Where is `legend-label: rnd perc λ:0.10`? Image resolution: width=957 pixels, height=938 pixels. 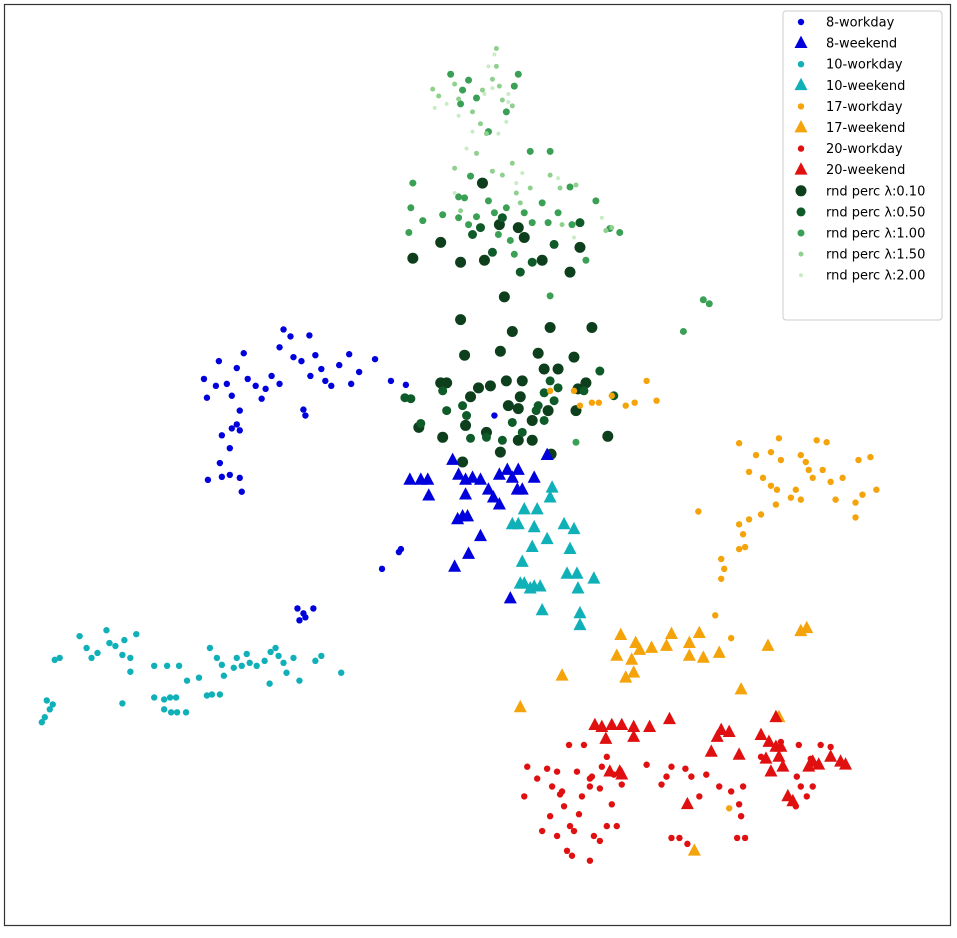
legend-label: rnd perc λ:0.10 is located at coordinates (875, 191).